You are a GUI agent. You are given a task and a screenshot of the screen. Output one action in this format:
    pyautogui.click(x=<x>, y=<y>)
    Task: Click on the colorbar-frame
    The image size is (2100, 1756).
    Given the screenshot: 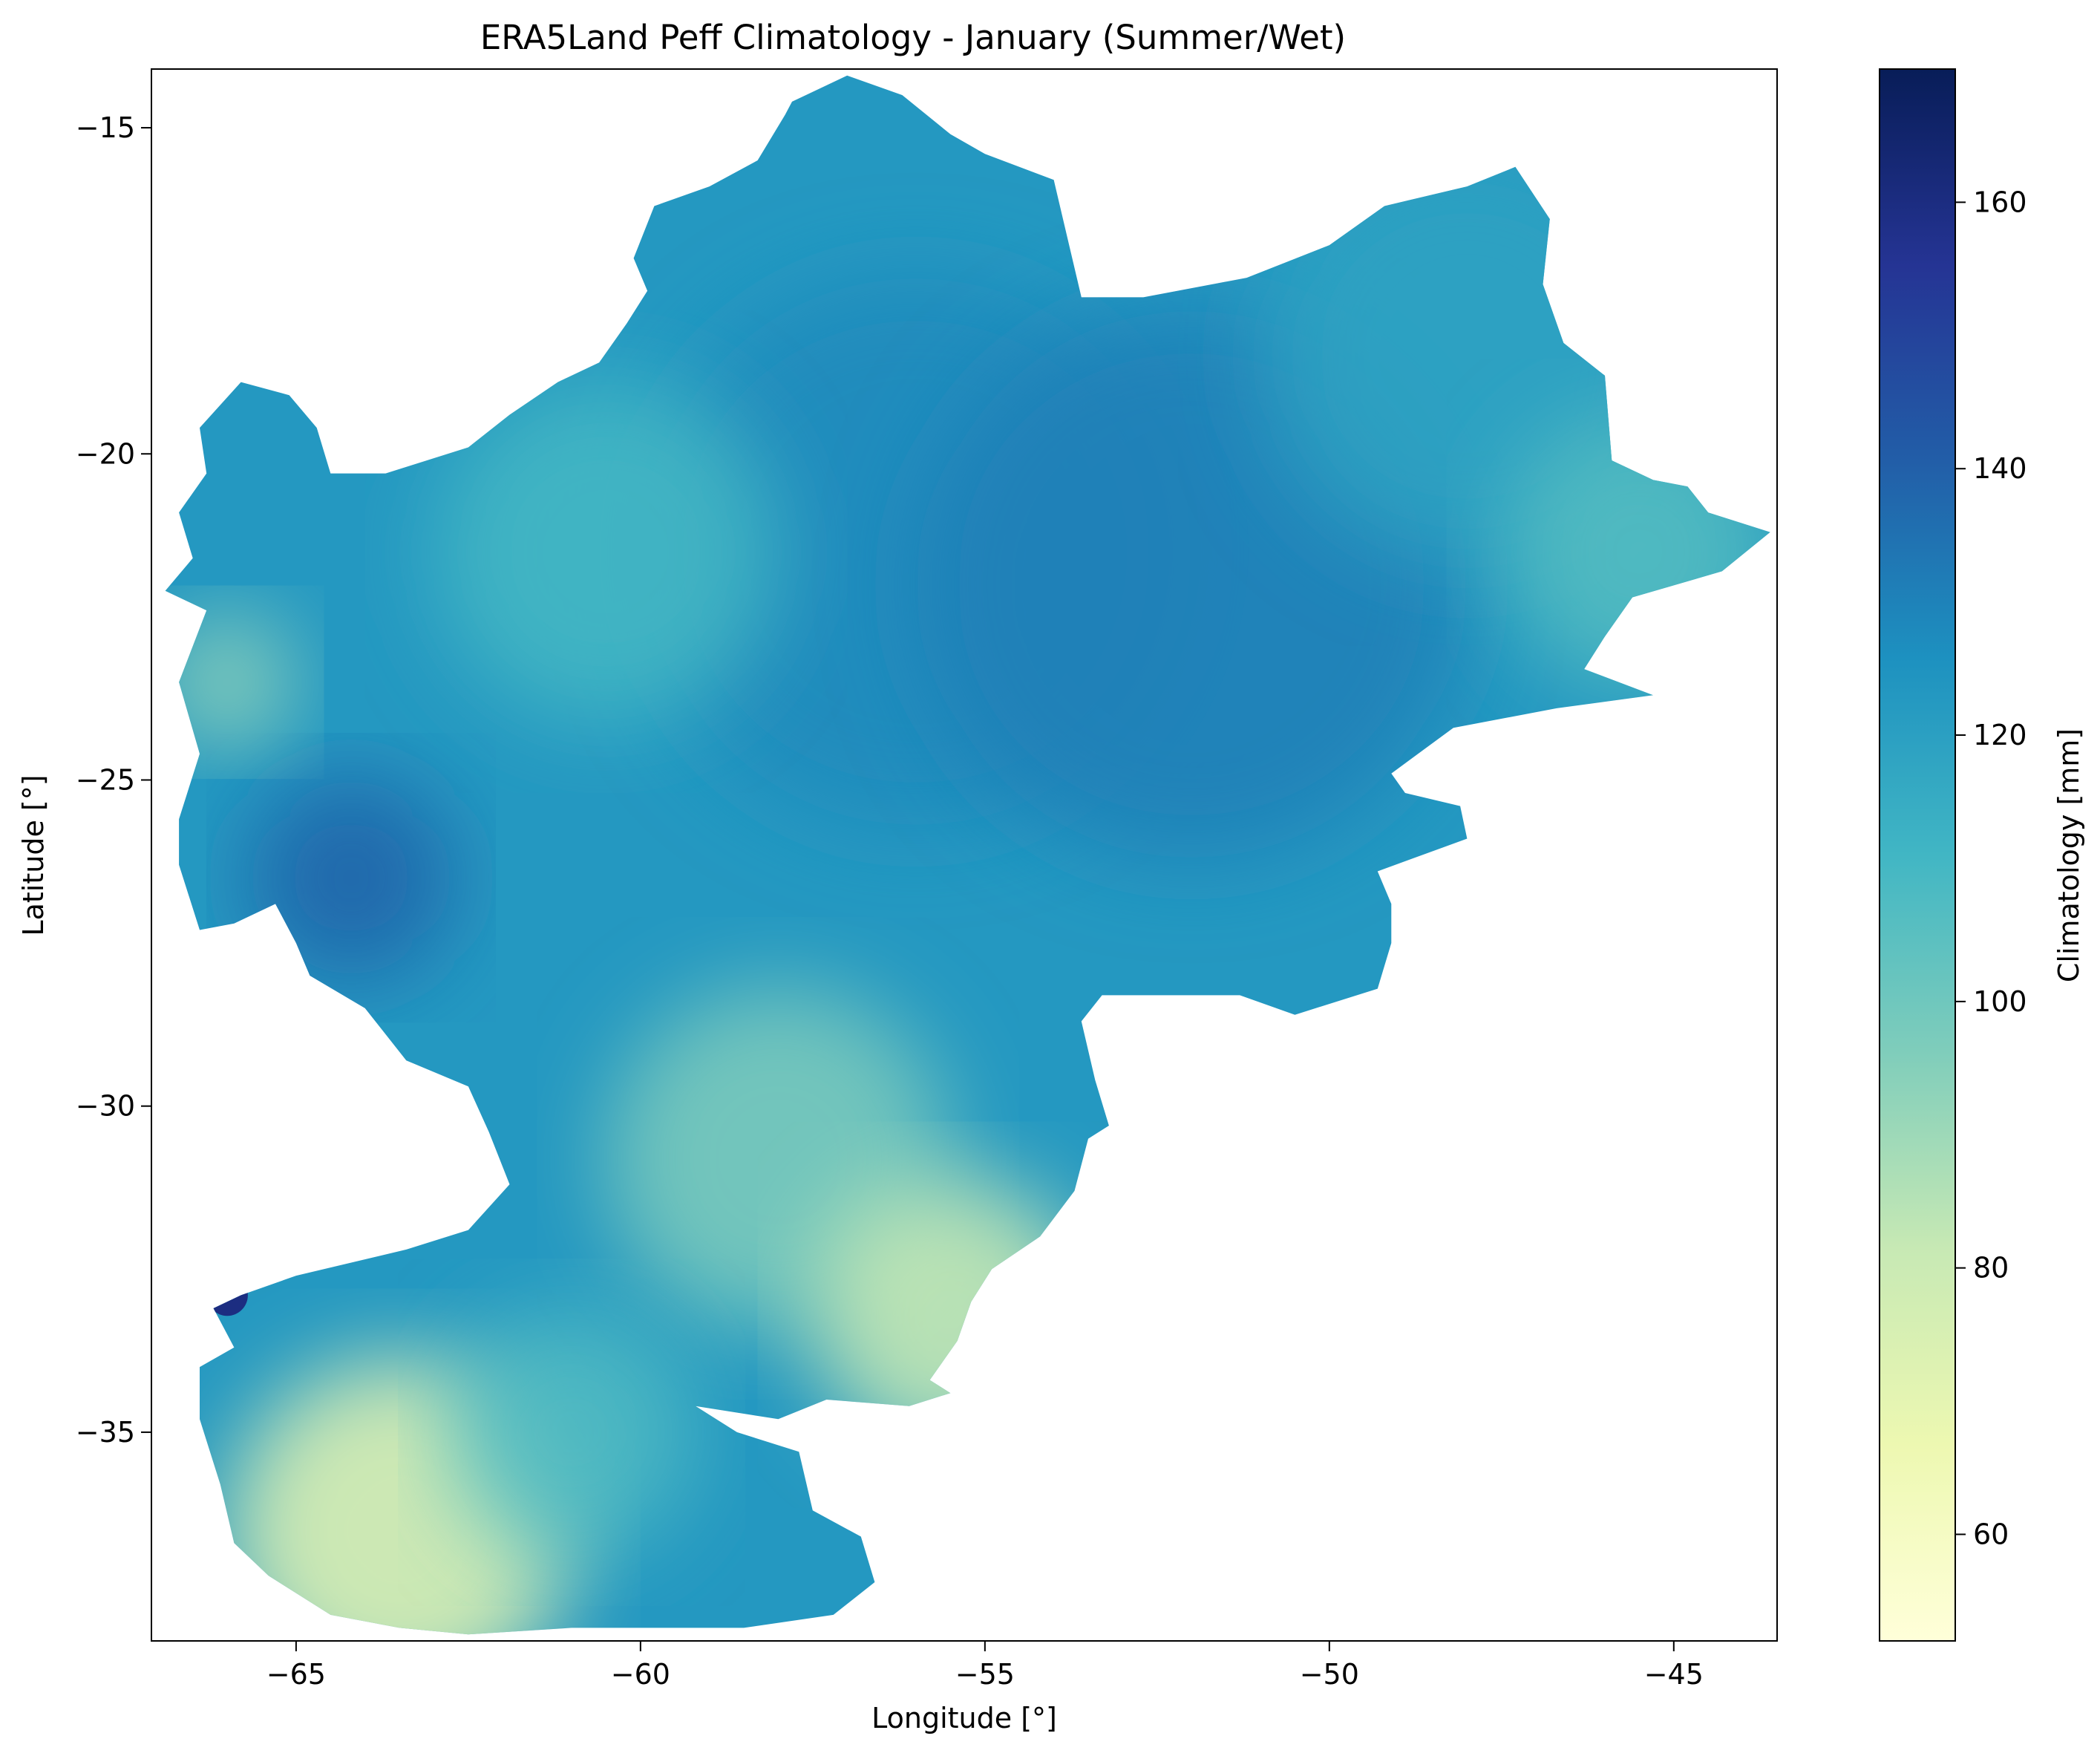 What is the action you would take?
    pyautogui.click(x=1918, y=855)
    